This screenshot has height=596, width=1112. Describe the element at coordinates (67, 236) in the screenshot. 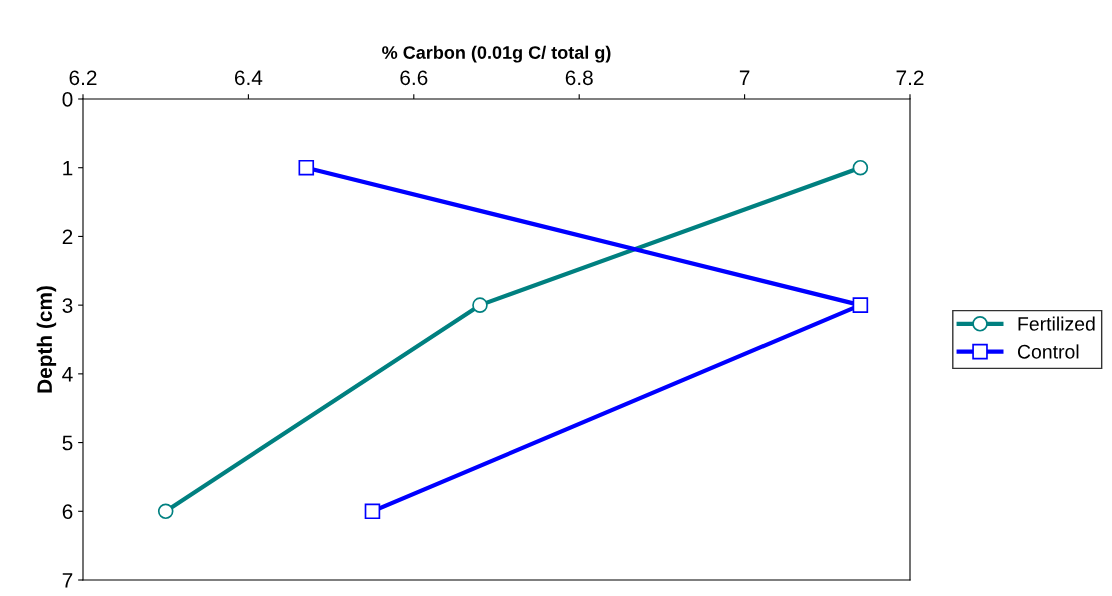

I see `y-tick-label: 2` at that location.